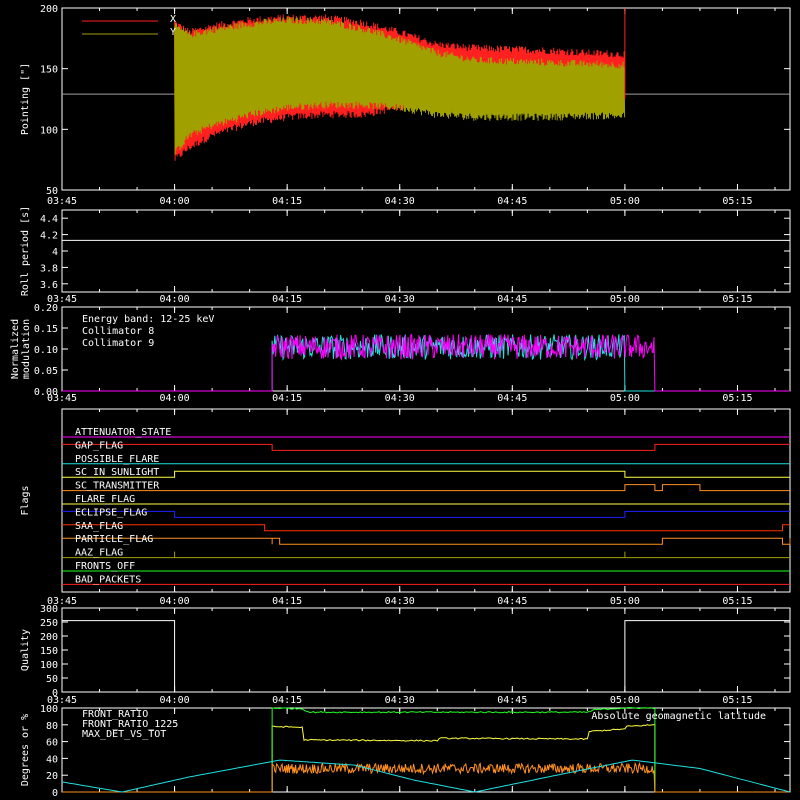  Describe the element at coordinates (118, 331) in the screenshot. I see `modulation-legend-label: Collimator 8` at that location.